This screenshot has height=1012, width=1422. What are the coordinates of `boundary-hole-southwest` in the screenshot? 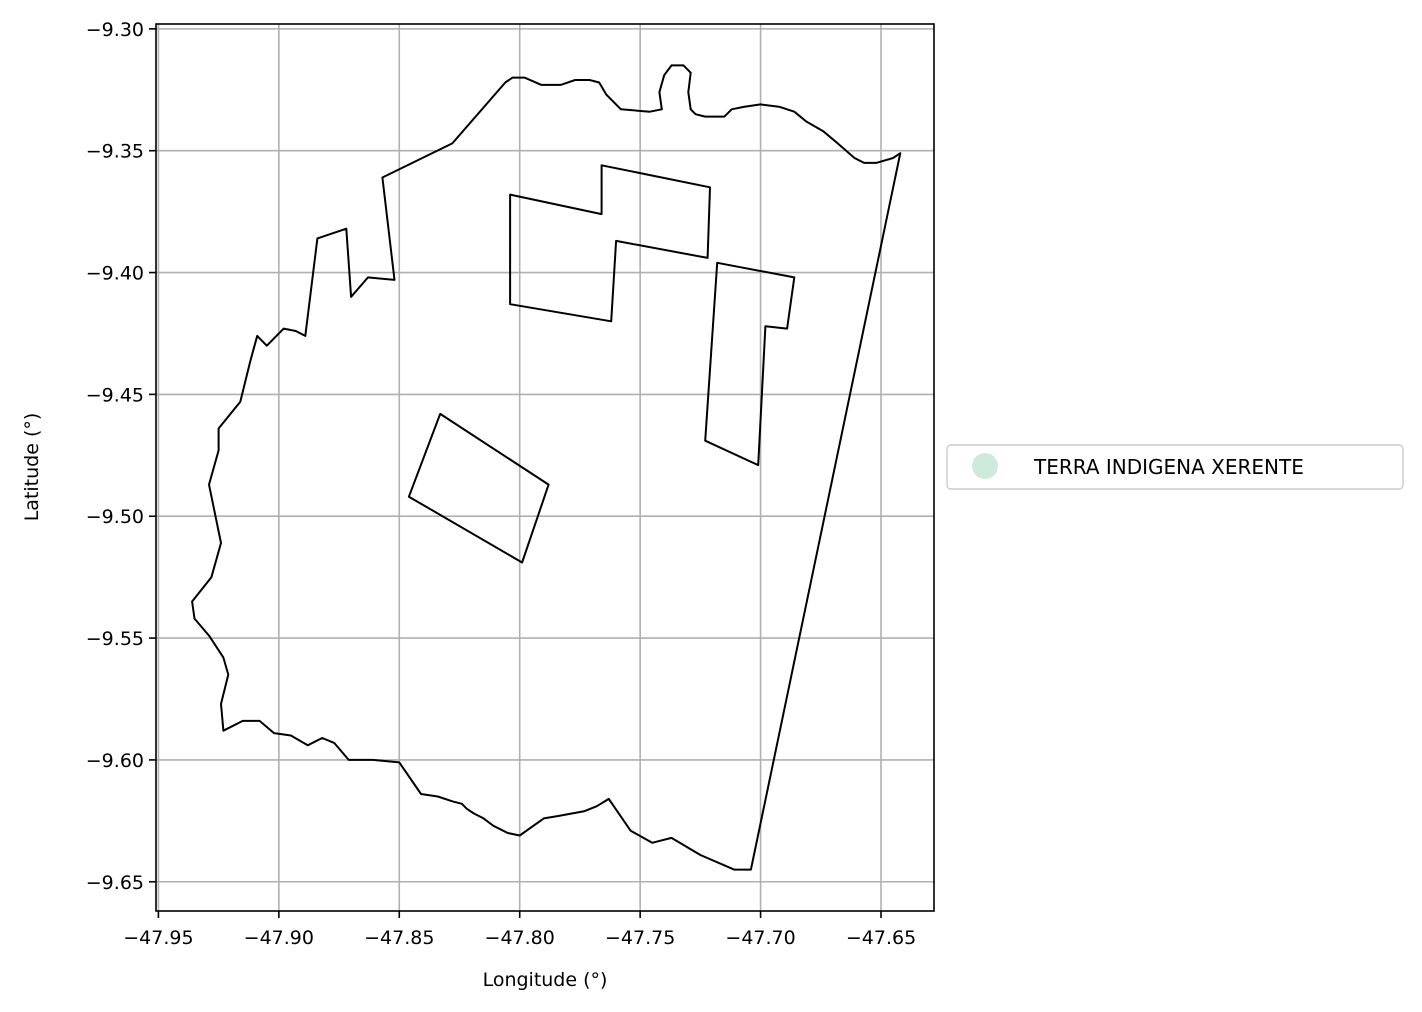 It's located at (478, 488).